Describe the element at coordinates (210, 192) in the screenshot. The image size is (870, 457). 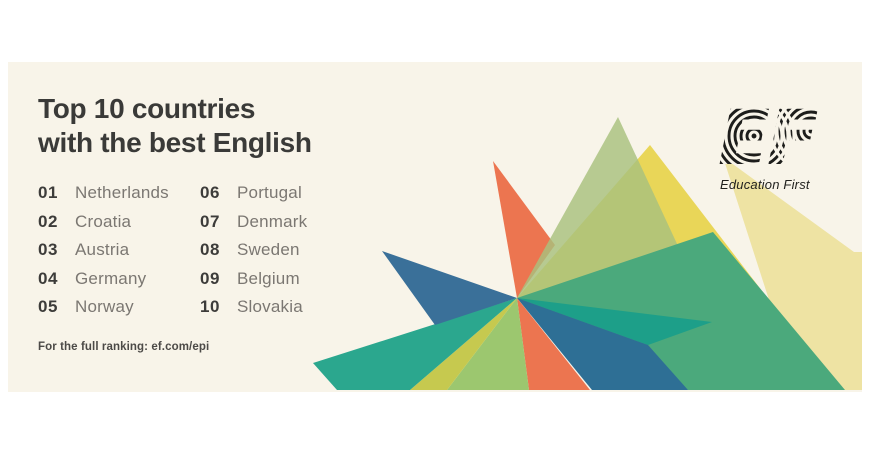
I see `ranking-number: 06` at that location.